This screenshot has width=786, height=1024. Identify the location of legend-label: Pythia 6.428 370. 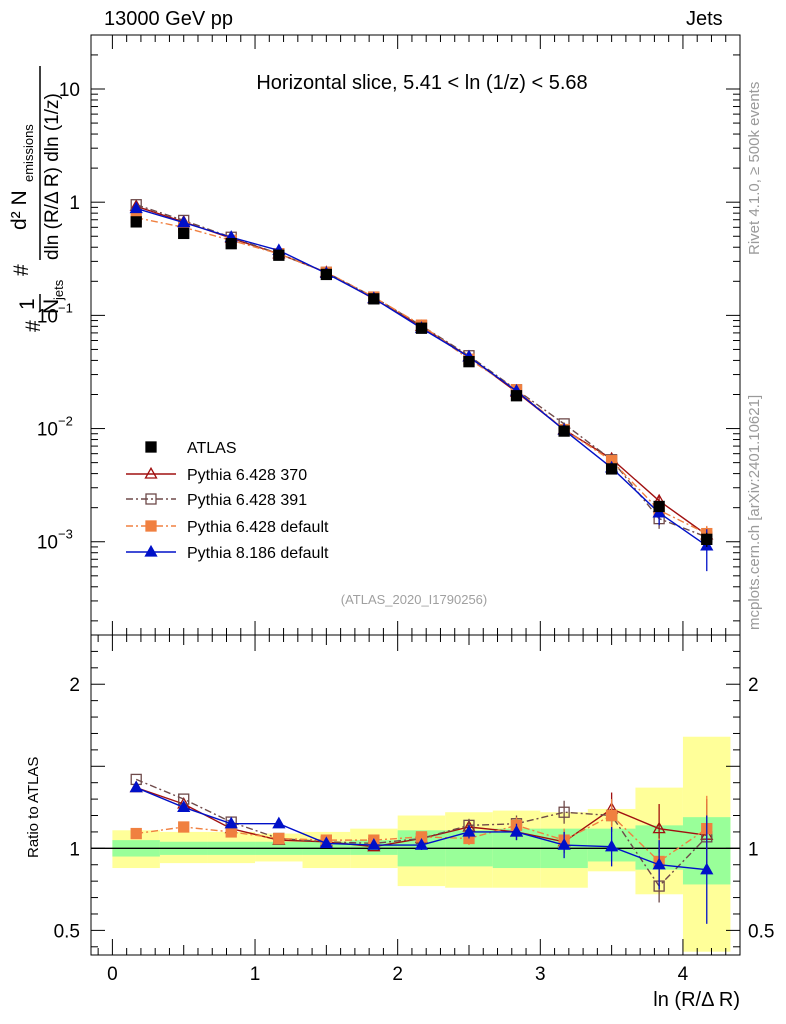
(247, 475).